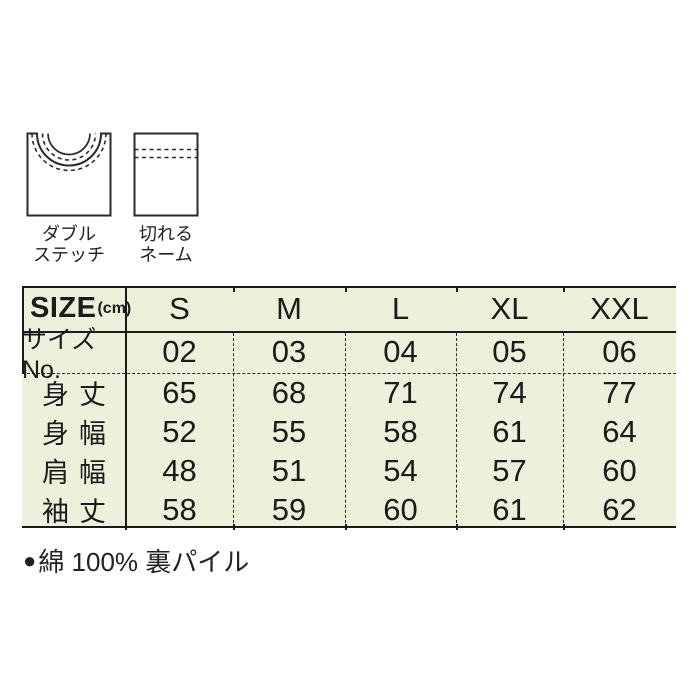  I want to click on cell-shoulder-xl: 57, so click(509, 470).